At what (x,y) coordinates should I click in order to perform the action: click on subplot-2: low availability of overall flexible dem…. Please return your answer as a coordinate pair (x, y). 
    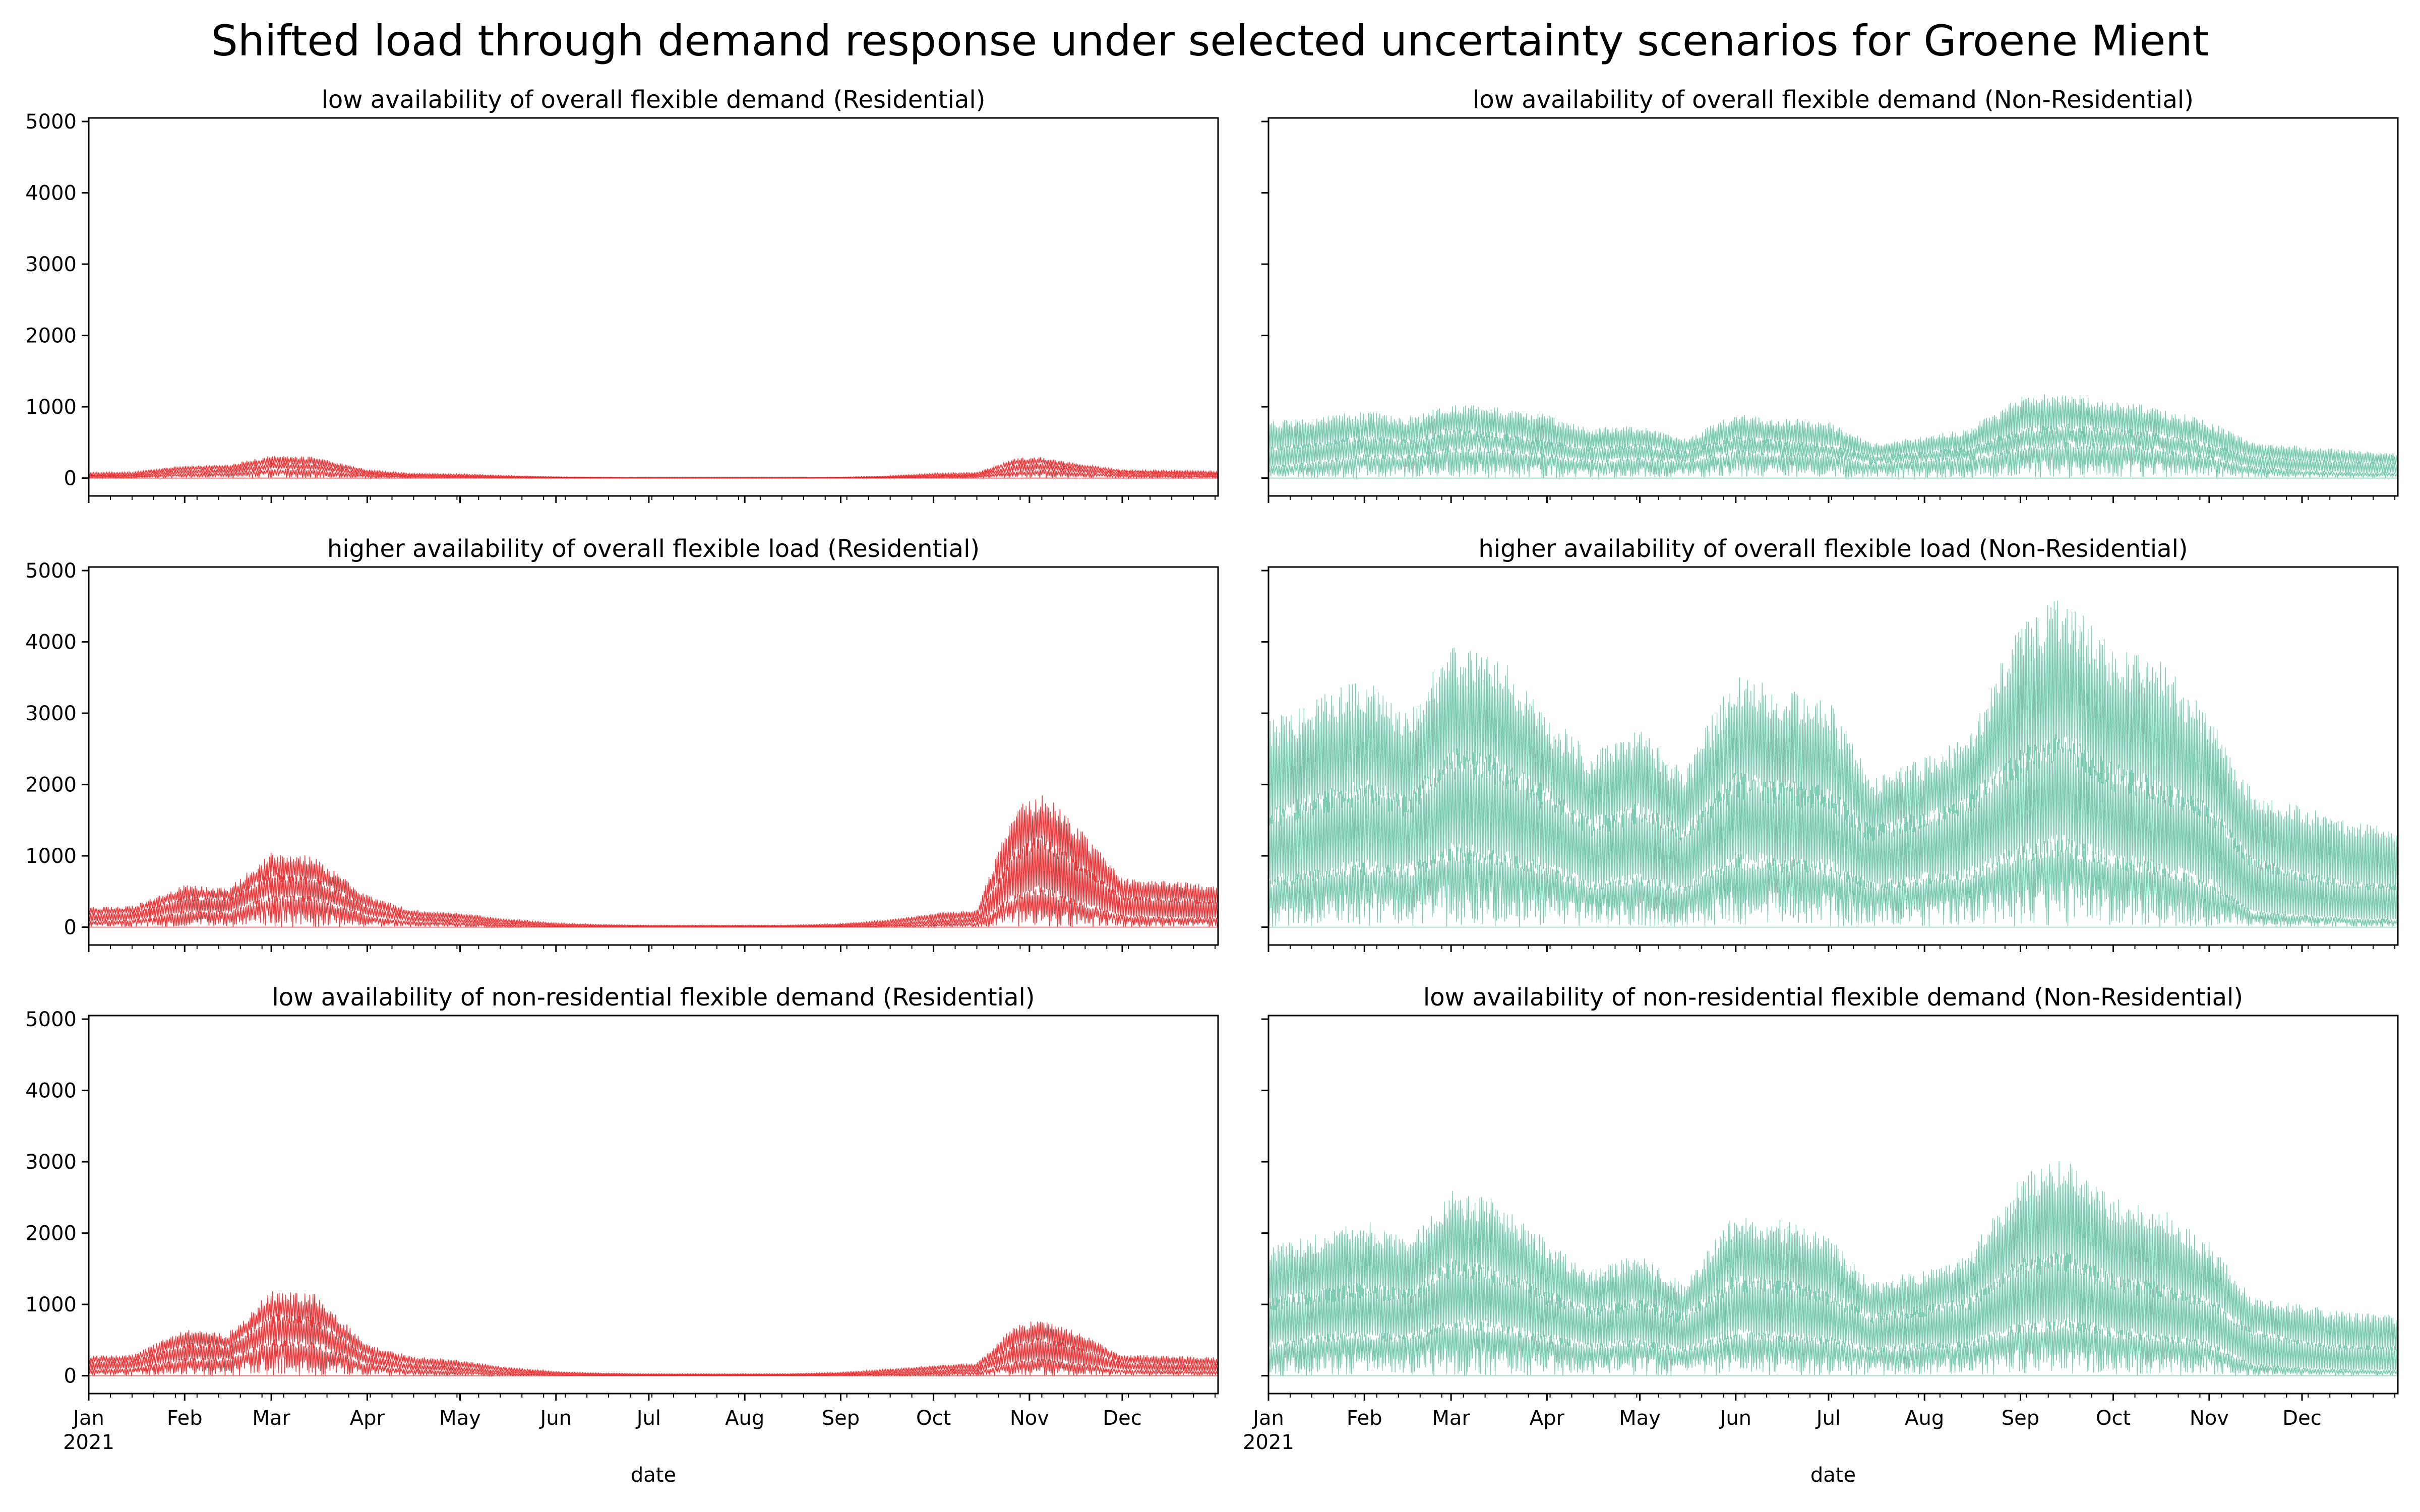
    Looking at the image, I should click on (1830, 294).